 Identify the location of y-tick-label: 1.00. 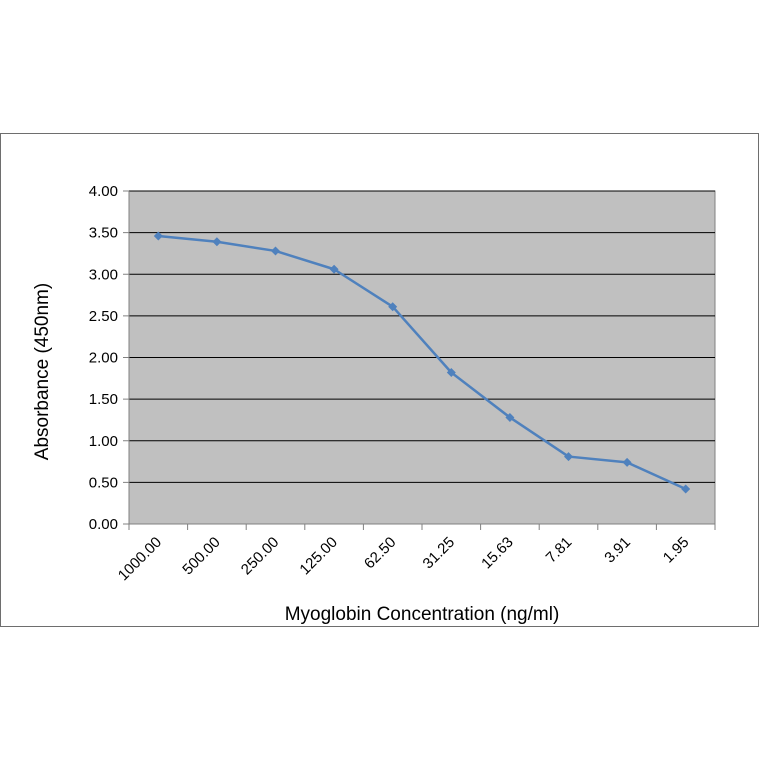
(103, 441).